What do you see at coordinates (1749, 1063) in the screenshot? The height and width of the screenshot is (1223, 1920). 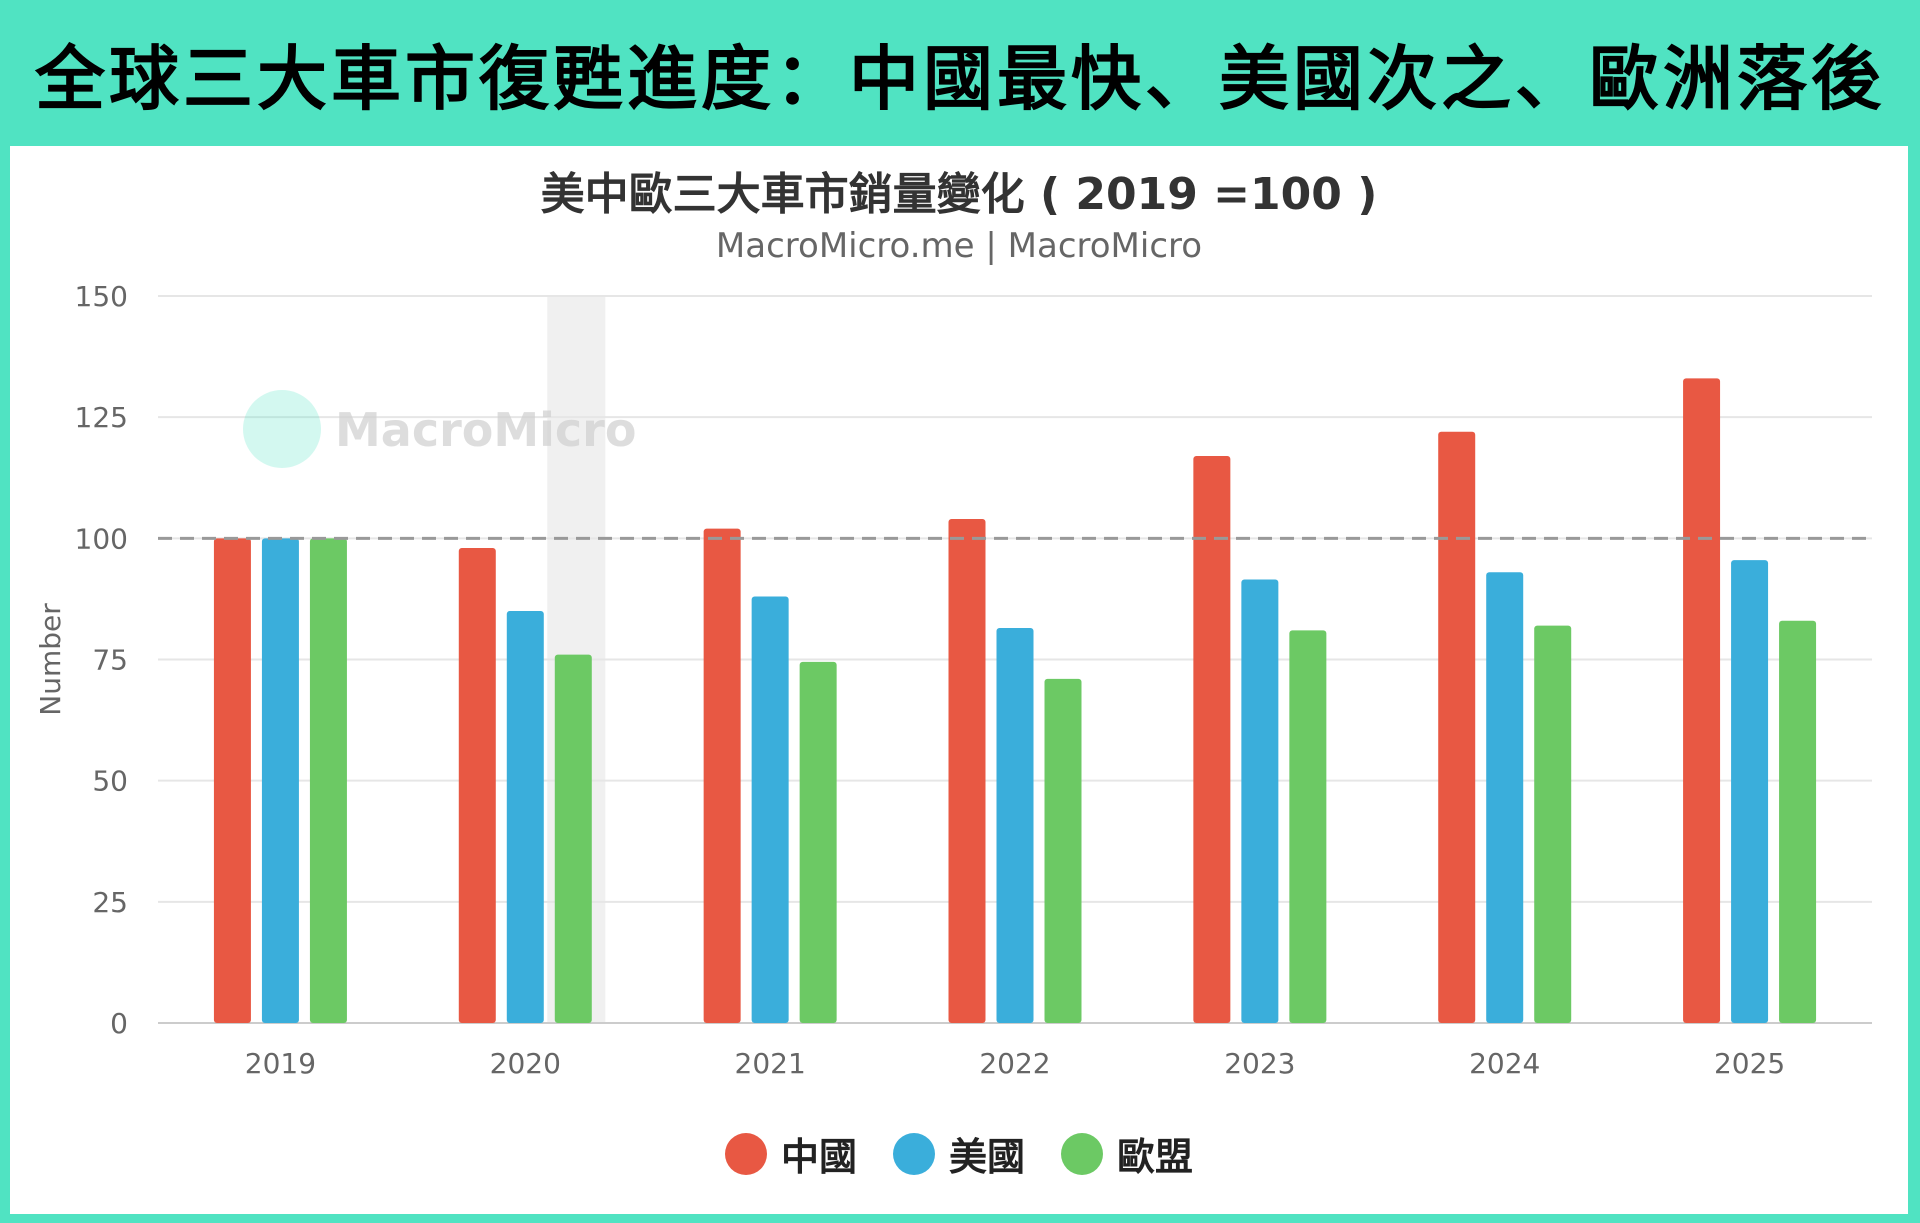 I see `x-tick-label: 2025` at bounding box center [1749, 1063].